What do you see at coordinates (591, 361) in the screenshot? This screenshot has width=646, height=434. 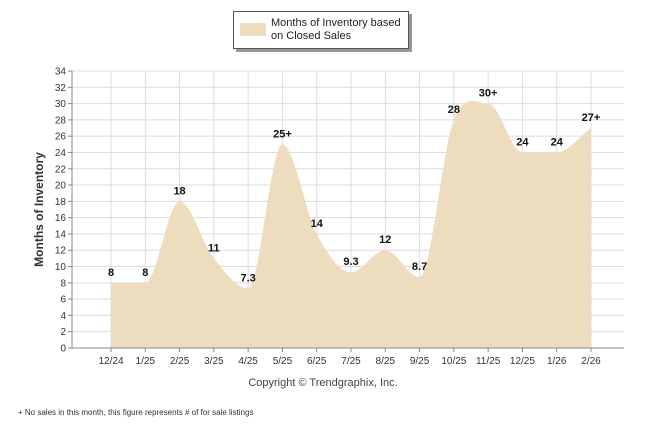 I see `x-tick-label: 2/26` at bounding box center [591, 361].